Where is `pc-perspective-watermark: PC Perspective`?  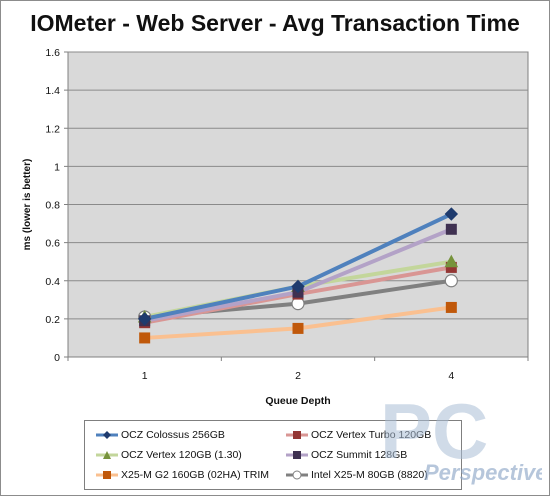
pc-perspective-watermark: PC Perspective is located at coordinates (461, 436).